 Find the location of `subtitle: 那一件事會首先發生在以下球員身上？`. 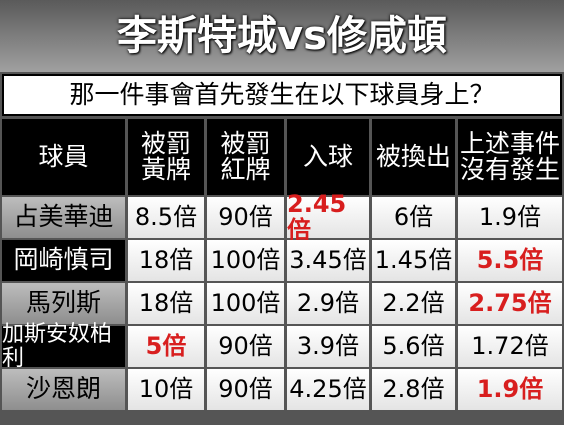

subtitle: 那一件事會首先發生在以下球員身上？ is located at coordinates (282, 95).